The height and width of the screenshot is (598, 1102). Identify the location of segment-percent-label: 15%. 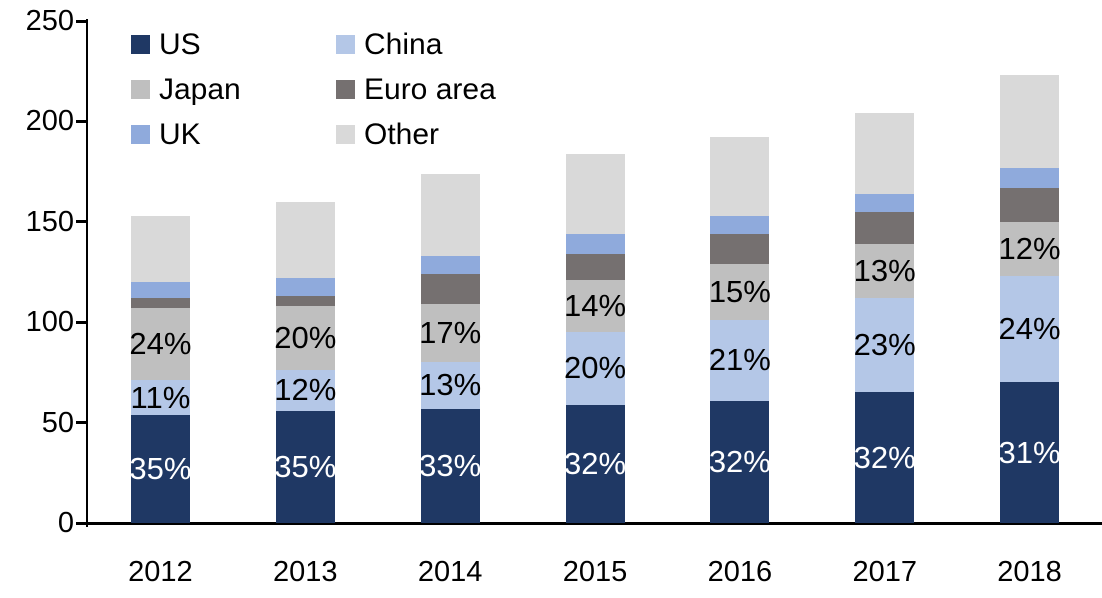
(739, 292).